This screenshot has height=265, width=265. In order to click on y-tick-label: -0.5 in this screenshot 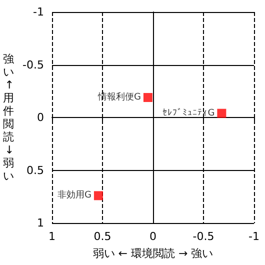, I will do `click(33, 65)`.